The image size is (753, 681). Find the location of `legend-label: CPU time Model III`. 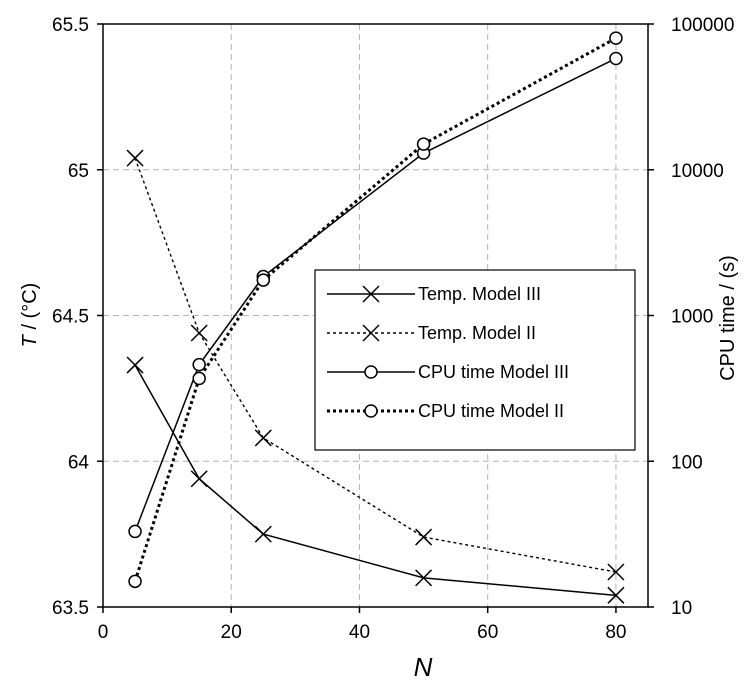

legend-label: CPU time Model III is located at coordinates (493, 372).